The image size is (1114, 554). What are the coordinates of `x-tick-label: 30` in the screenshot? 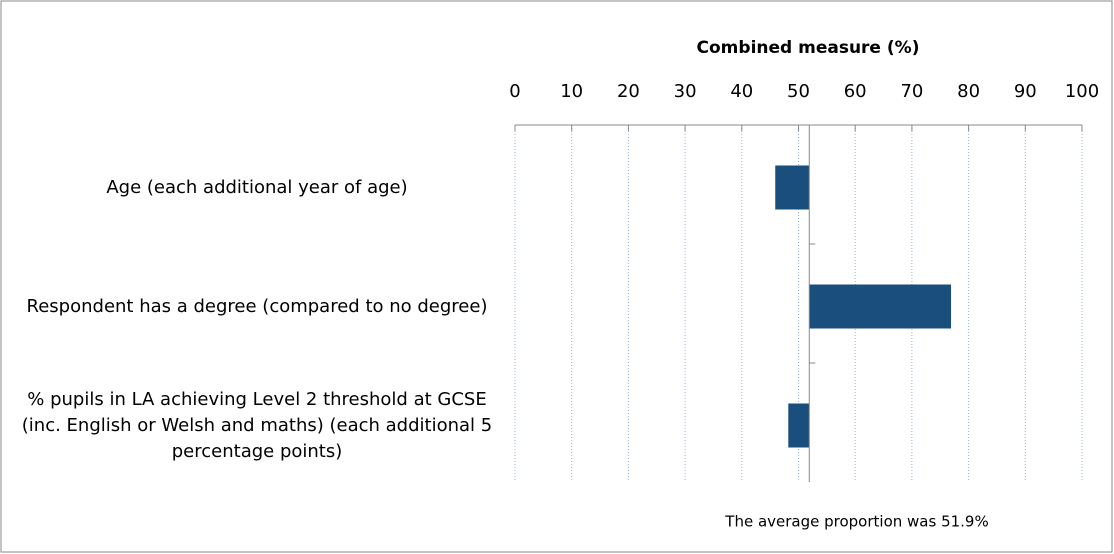 It's located at (685, 91).